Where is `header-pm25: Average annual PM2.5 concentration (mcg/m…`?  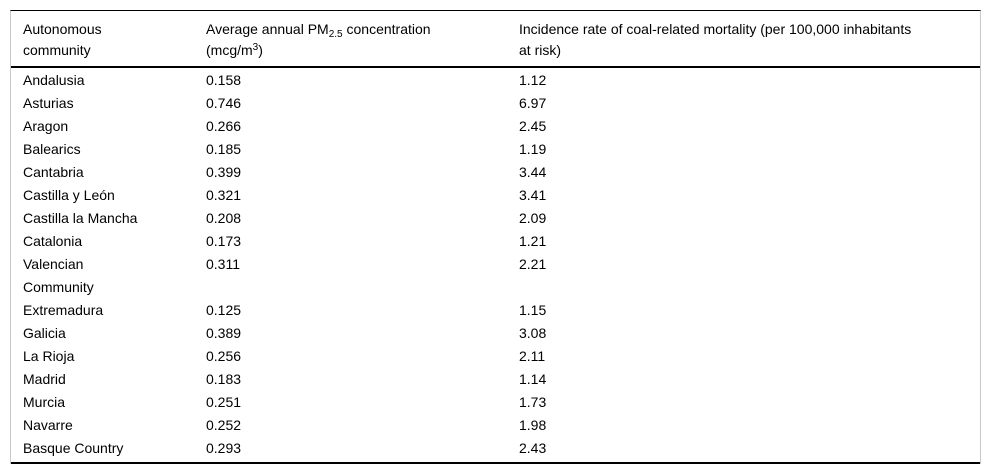 header-pm25: Average annual PM2.5 concentration (mcg/m… is located at coordinates (350, 40).